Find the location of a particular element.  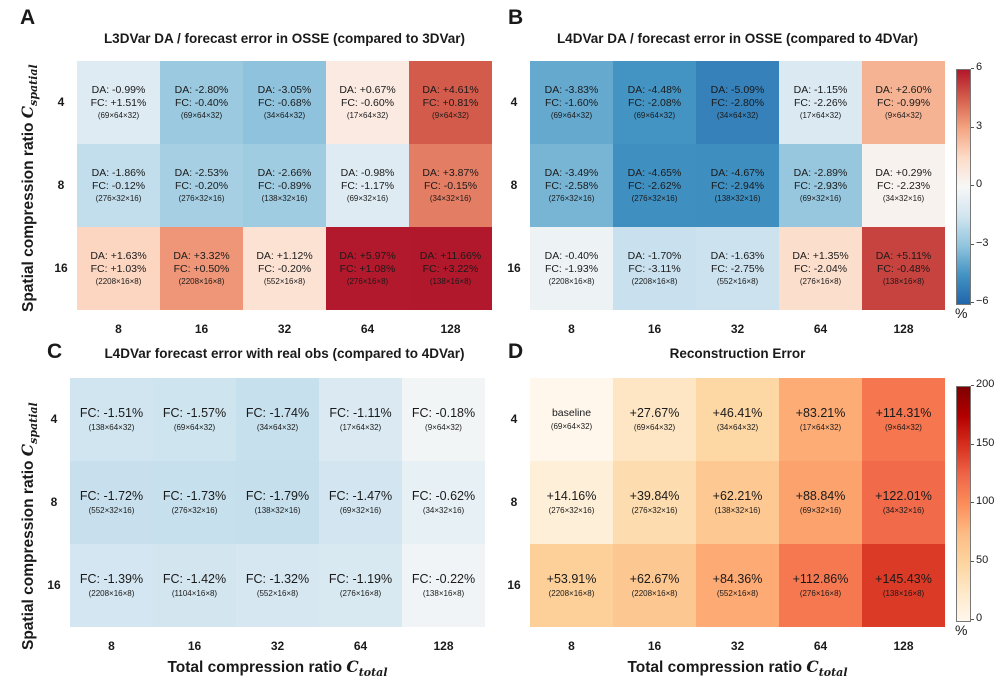

heatmap-cell: FC: -1.51% (138×64×32) is located at coordinates (111, 419).